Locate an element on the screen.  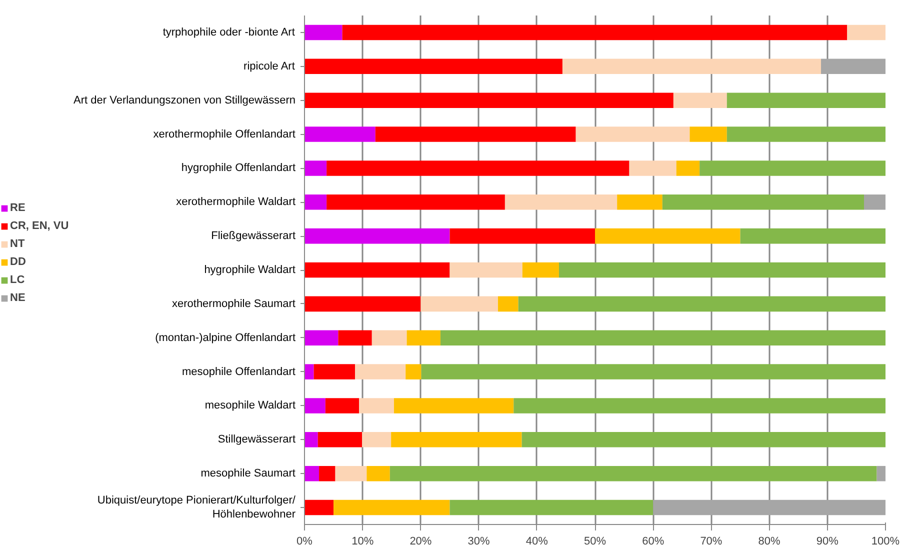
y-tick-label: Fließgewässerart is located at coordinates (253, 236).